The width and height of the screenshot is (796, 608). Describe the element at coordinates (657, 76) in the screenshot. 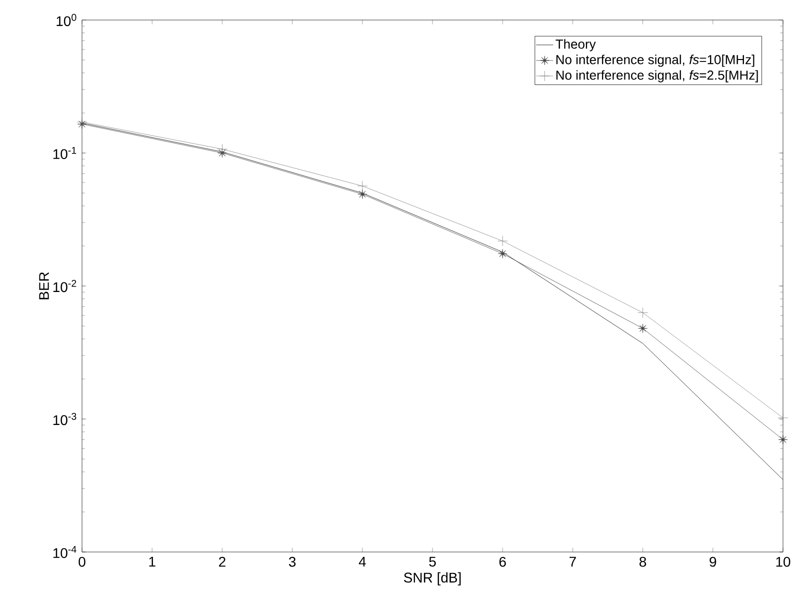

I see `legend-label: No interference signal, fs=2.5[MHz]` at that location.